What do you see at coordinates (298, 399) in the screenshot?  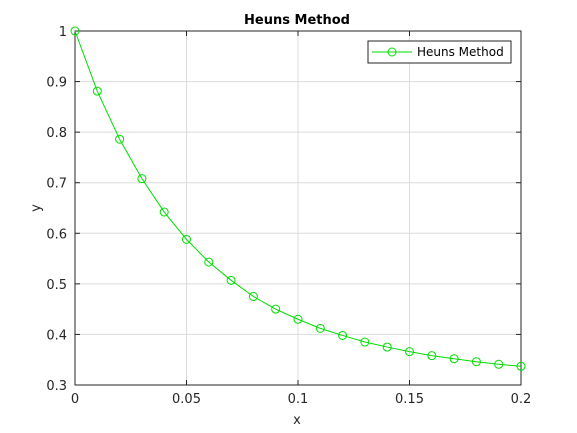 I see `x-tick-label: 0.1` at bounding box center [298, 399].